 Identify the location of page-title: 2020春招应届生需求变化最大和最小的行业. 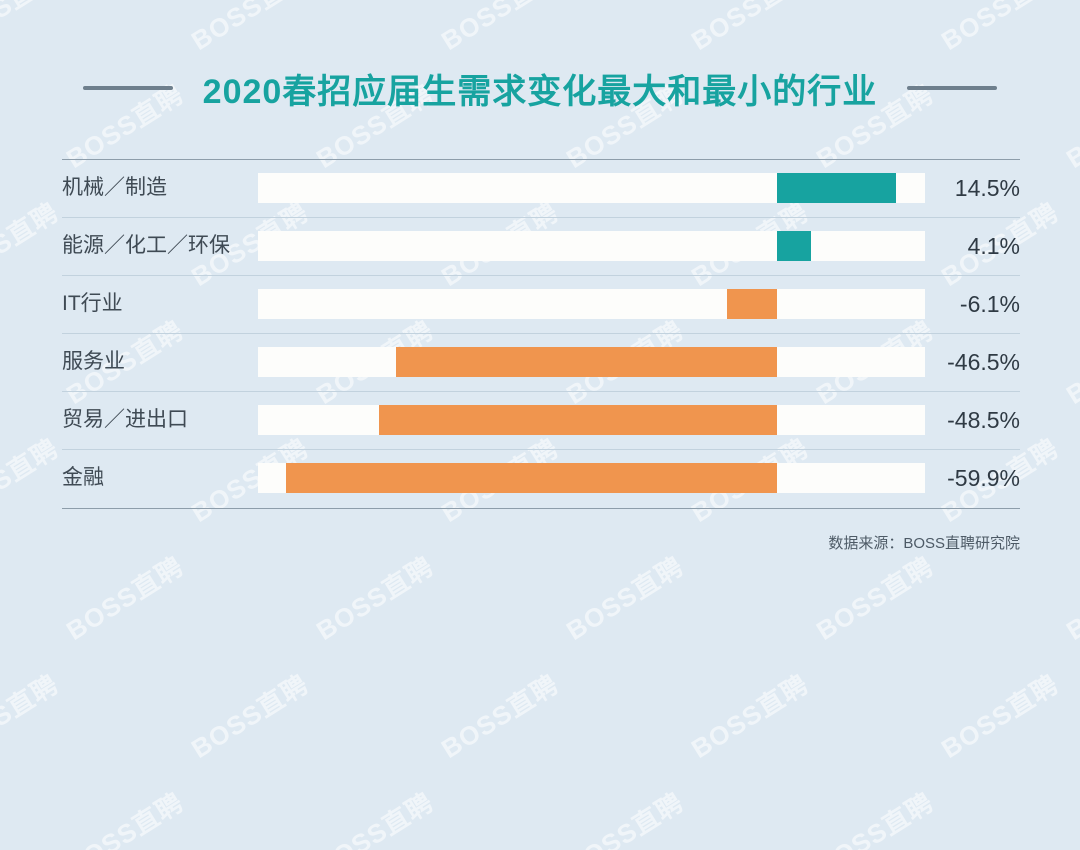
(540, 91).